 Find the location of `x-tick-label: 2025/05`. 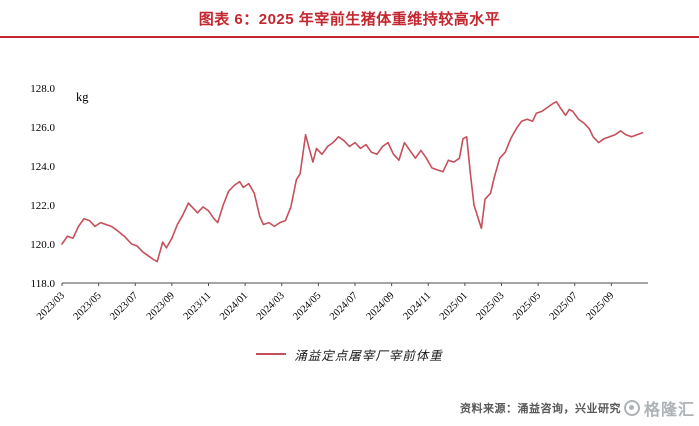

x-tick-label: 2025/05 is located at coordinates (527, 306).